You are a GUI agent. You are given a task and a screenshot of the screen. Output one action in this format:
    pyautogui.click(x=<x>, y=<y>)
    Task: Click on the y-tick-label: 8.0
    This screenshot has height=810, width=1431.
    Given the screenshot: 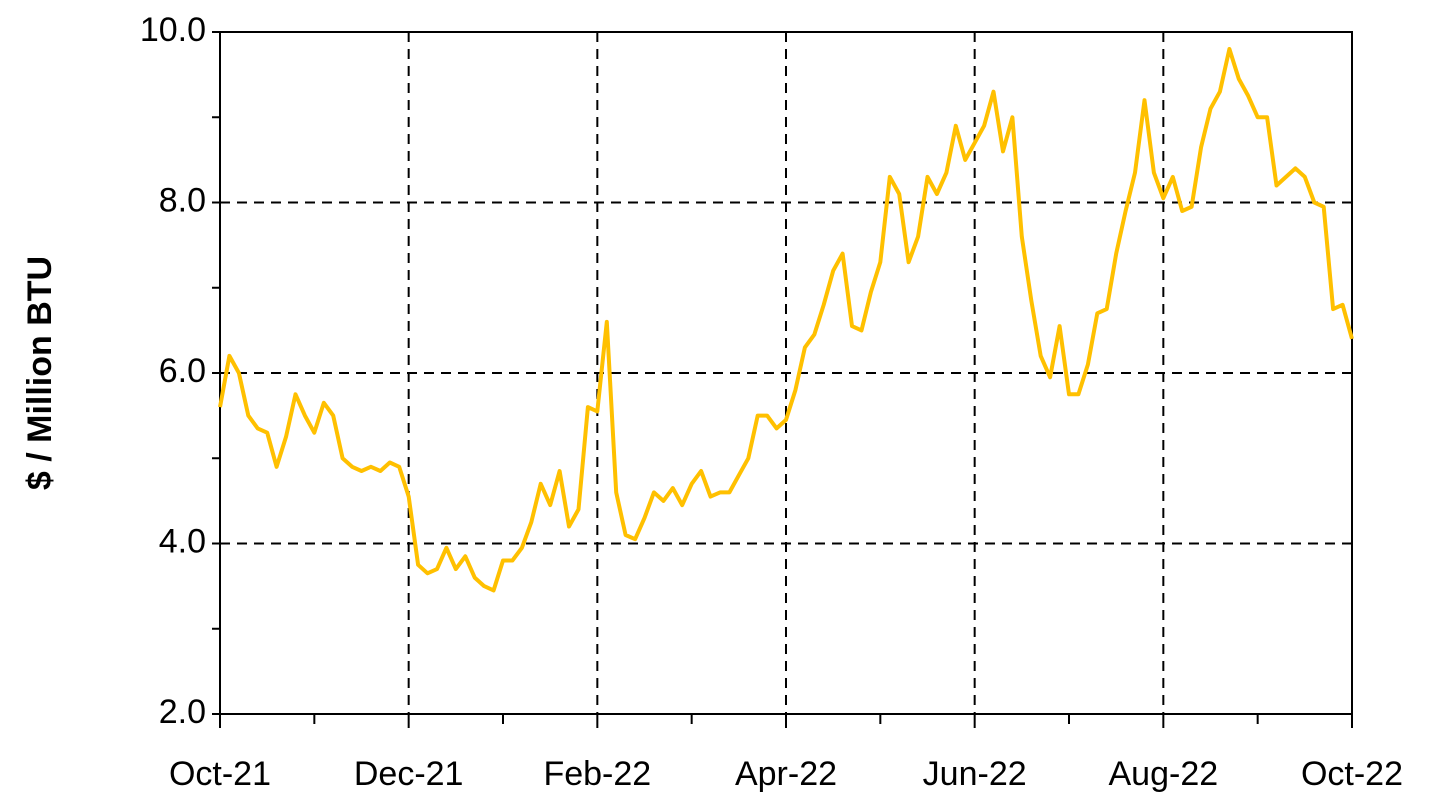 What is the action you would take?
    pyautogui.click(x=182, y=200)
    